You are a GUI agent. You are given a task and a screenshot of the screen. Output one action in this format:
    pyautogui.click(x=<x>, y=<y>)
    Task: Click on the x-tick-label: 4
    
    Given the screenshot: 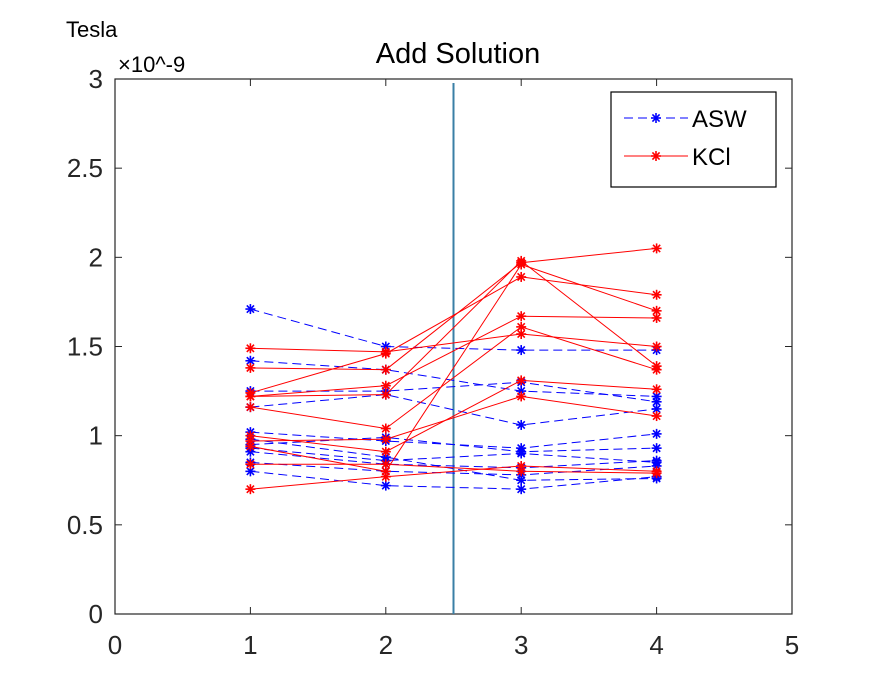 What is the action you would take?
    pyautogui.click(x=656, y=645)
    